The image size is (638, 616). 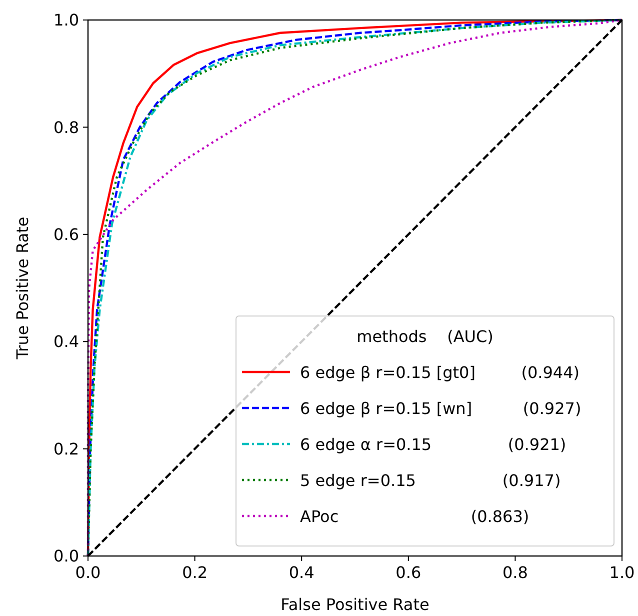 What do you see at coordinates (425, 336) in the screenshot?
I see `legend-title: methods (AUC)` at bounding box center [425, 336].